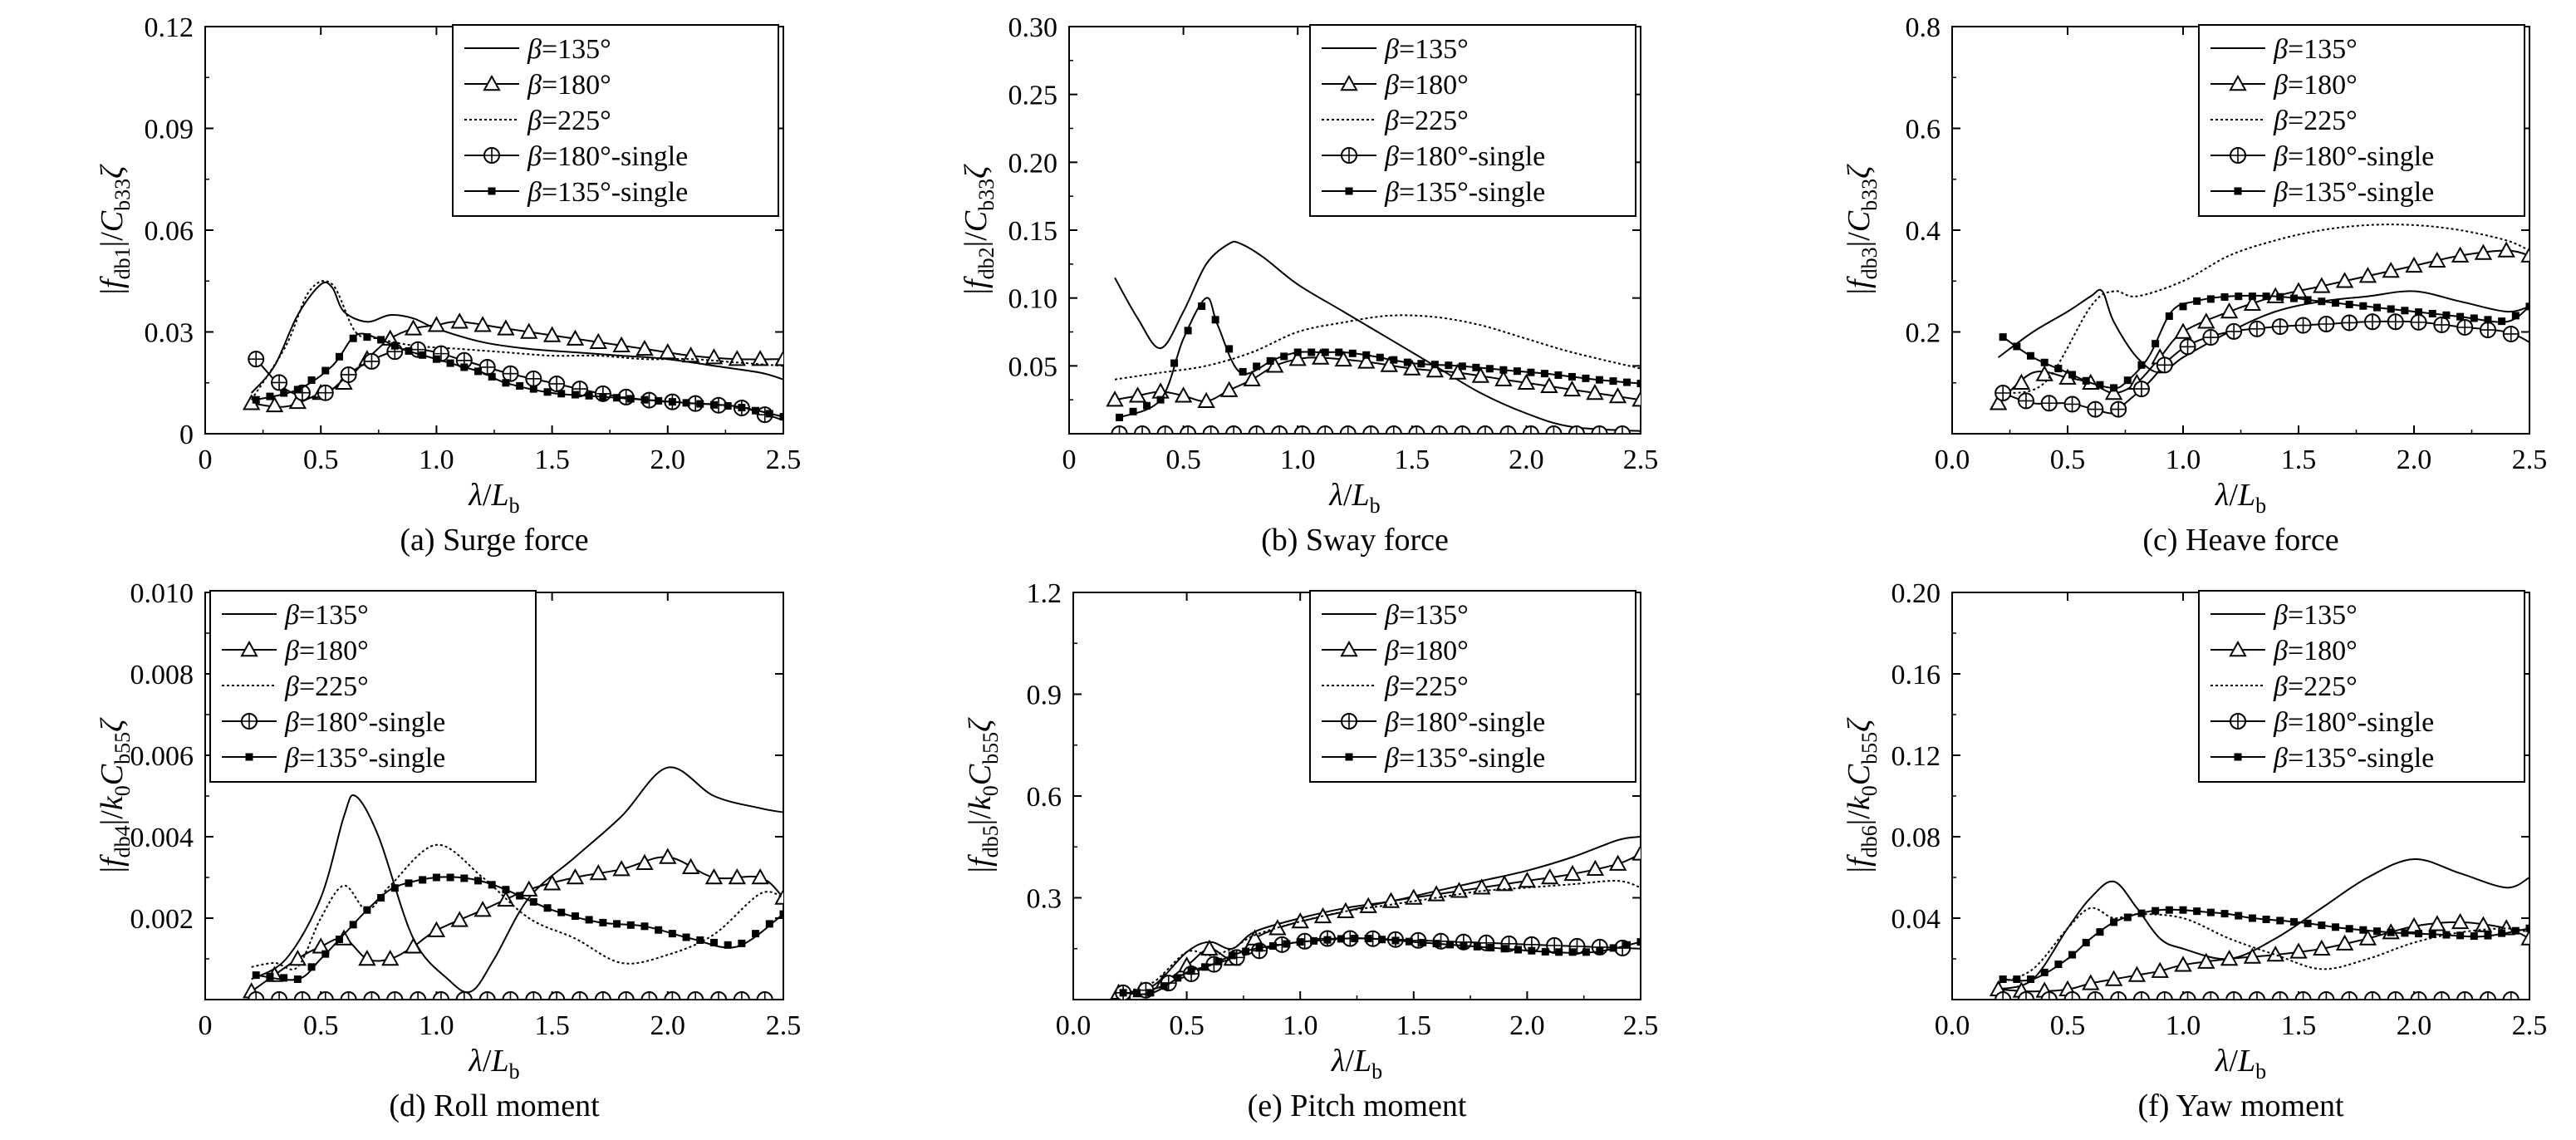 Image resolution: width=2576 pixels, height=1140 pixels. I want to click on y-tick-label: 0.03, so click(169, 333).